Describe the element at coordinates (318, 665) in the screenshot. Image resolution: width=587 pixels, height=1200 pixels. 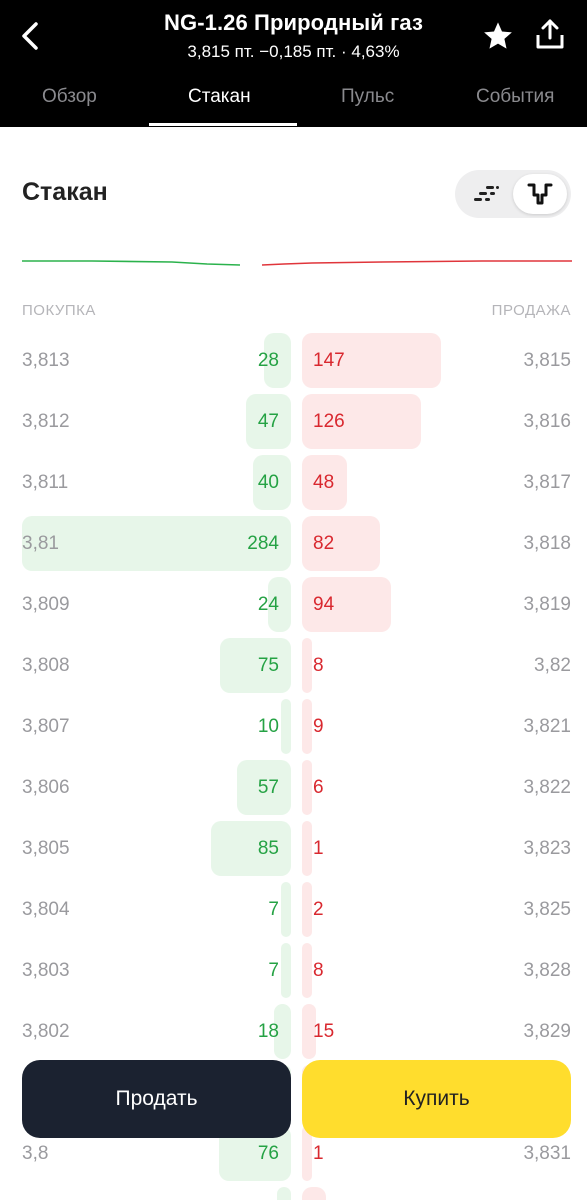
I see `ask-quantity: 8` at that location.